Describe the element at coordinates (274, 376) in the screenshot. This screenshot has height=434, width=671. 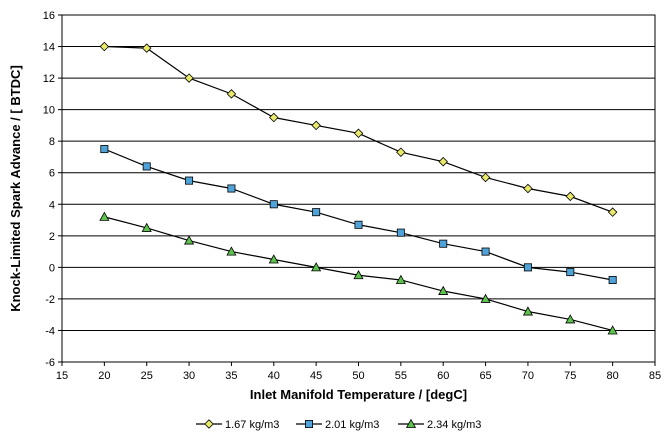
I see `x-tick-label: 40` at that location.